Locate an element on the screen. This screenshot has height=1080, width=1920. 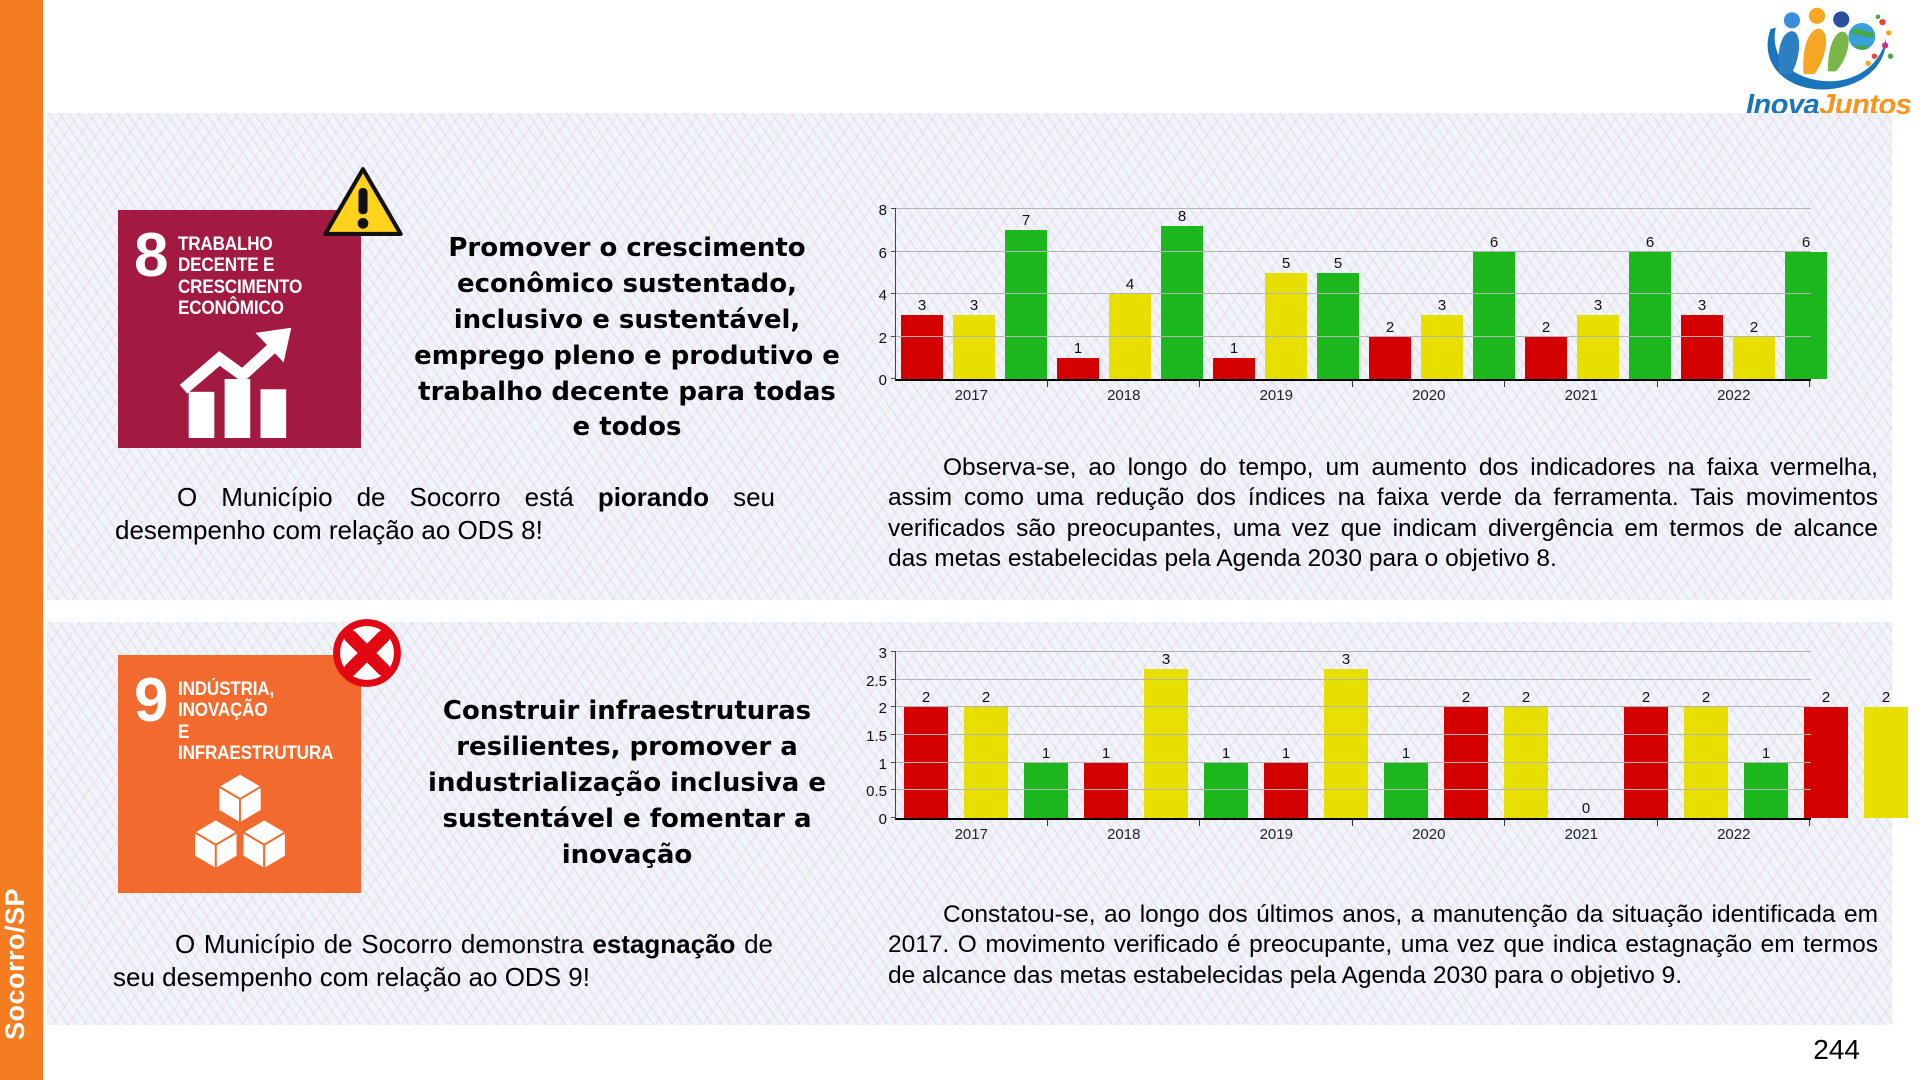
ods9-badge-header: 9 INDÚSTRIA, INOVAÇÃO E INFRAESTRUTURA is located at coordinates (239, 709).